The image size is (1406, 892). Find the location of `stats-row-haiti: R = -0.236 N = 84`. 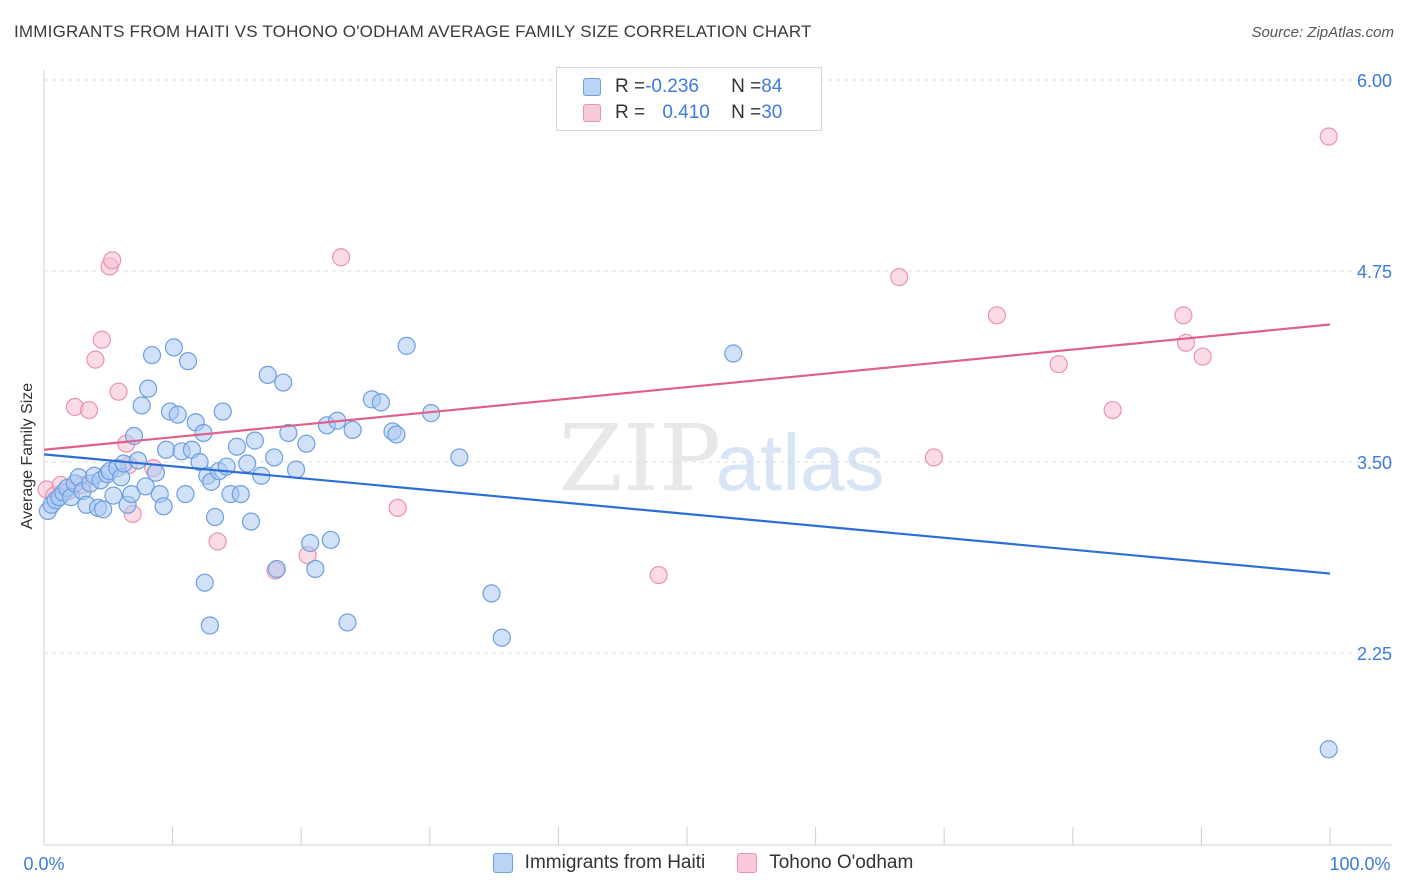

stats-row-haiti: R = -0.236 N = 84 is located at coordinates (669, 87).